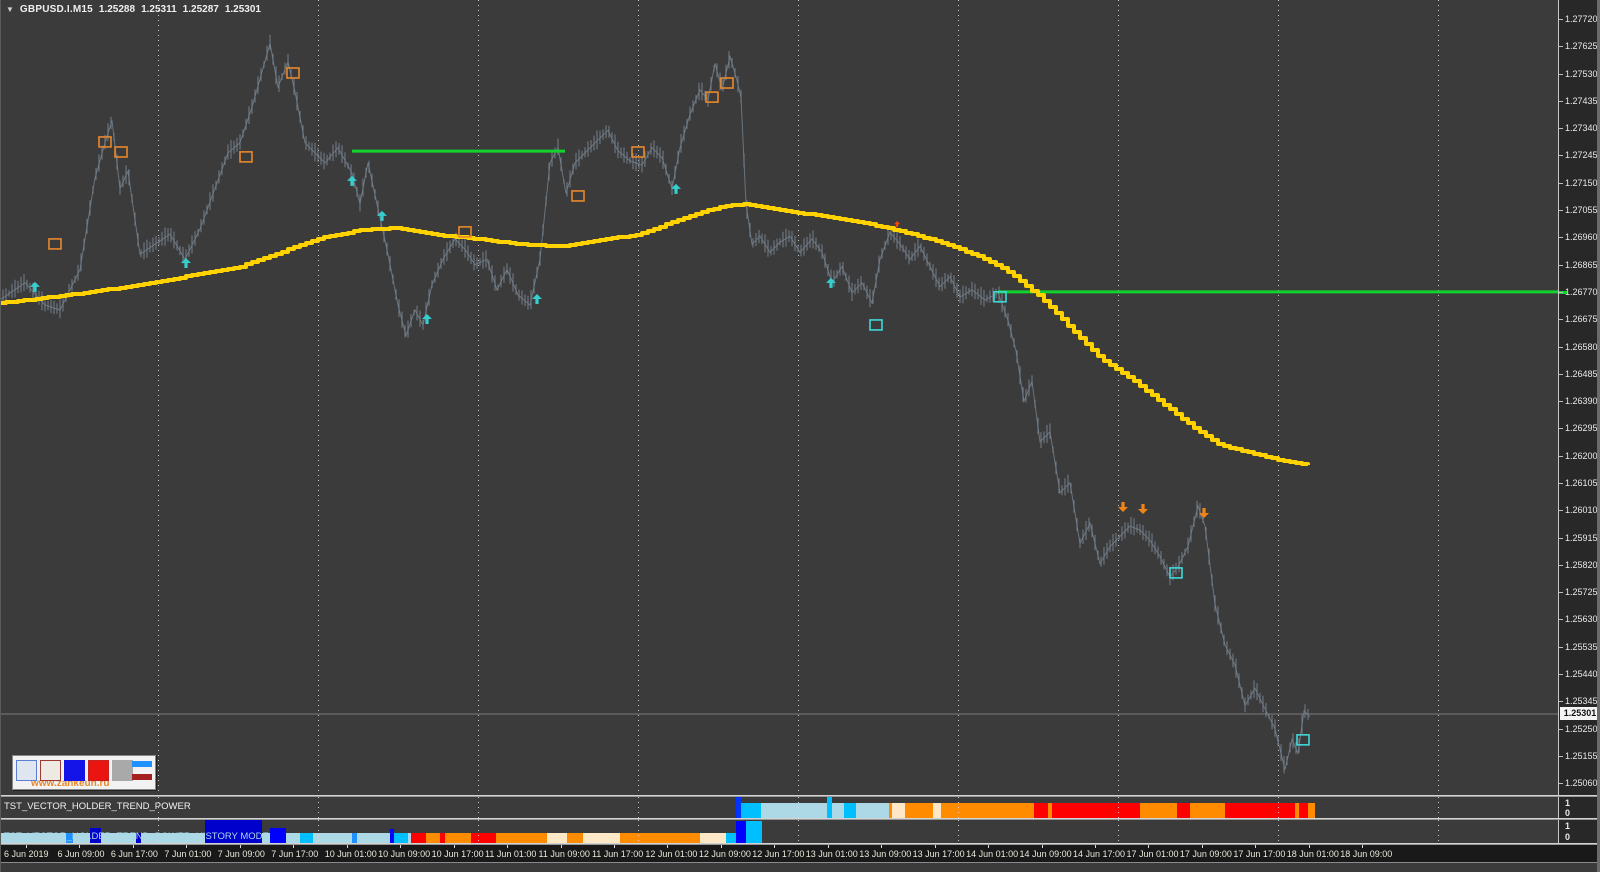 The width and height of the screenshot is (1600, 872). Describe the element at coordinates (457, 854) in the screenshot. I see `time-axis-label: 10 Jun 17:00` at that location.